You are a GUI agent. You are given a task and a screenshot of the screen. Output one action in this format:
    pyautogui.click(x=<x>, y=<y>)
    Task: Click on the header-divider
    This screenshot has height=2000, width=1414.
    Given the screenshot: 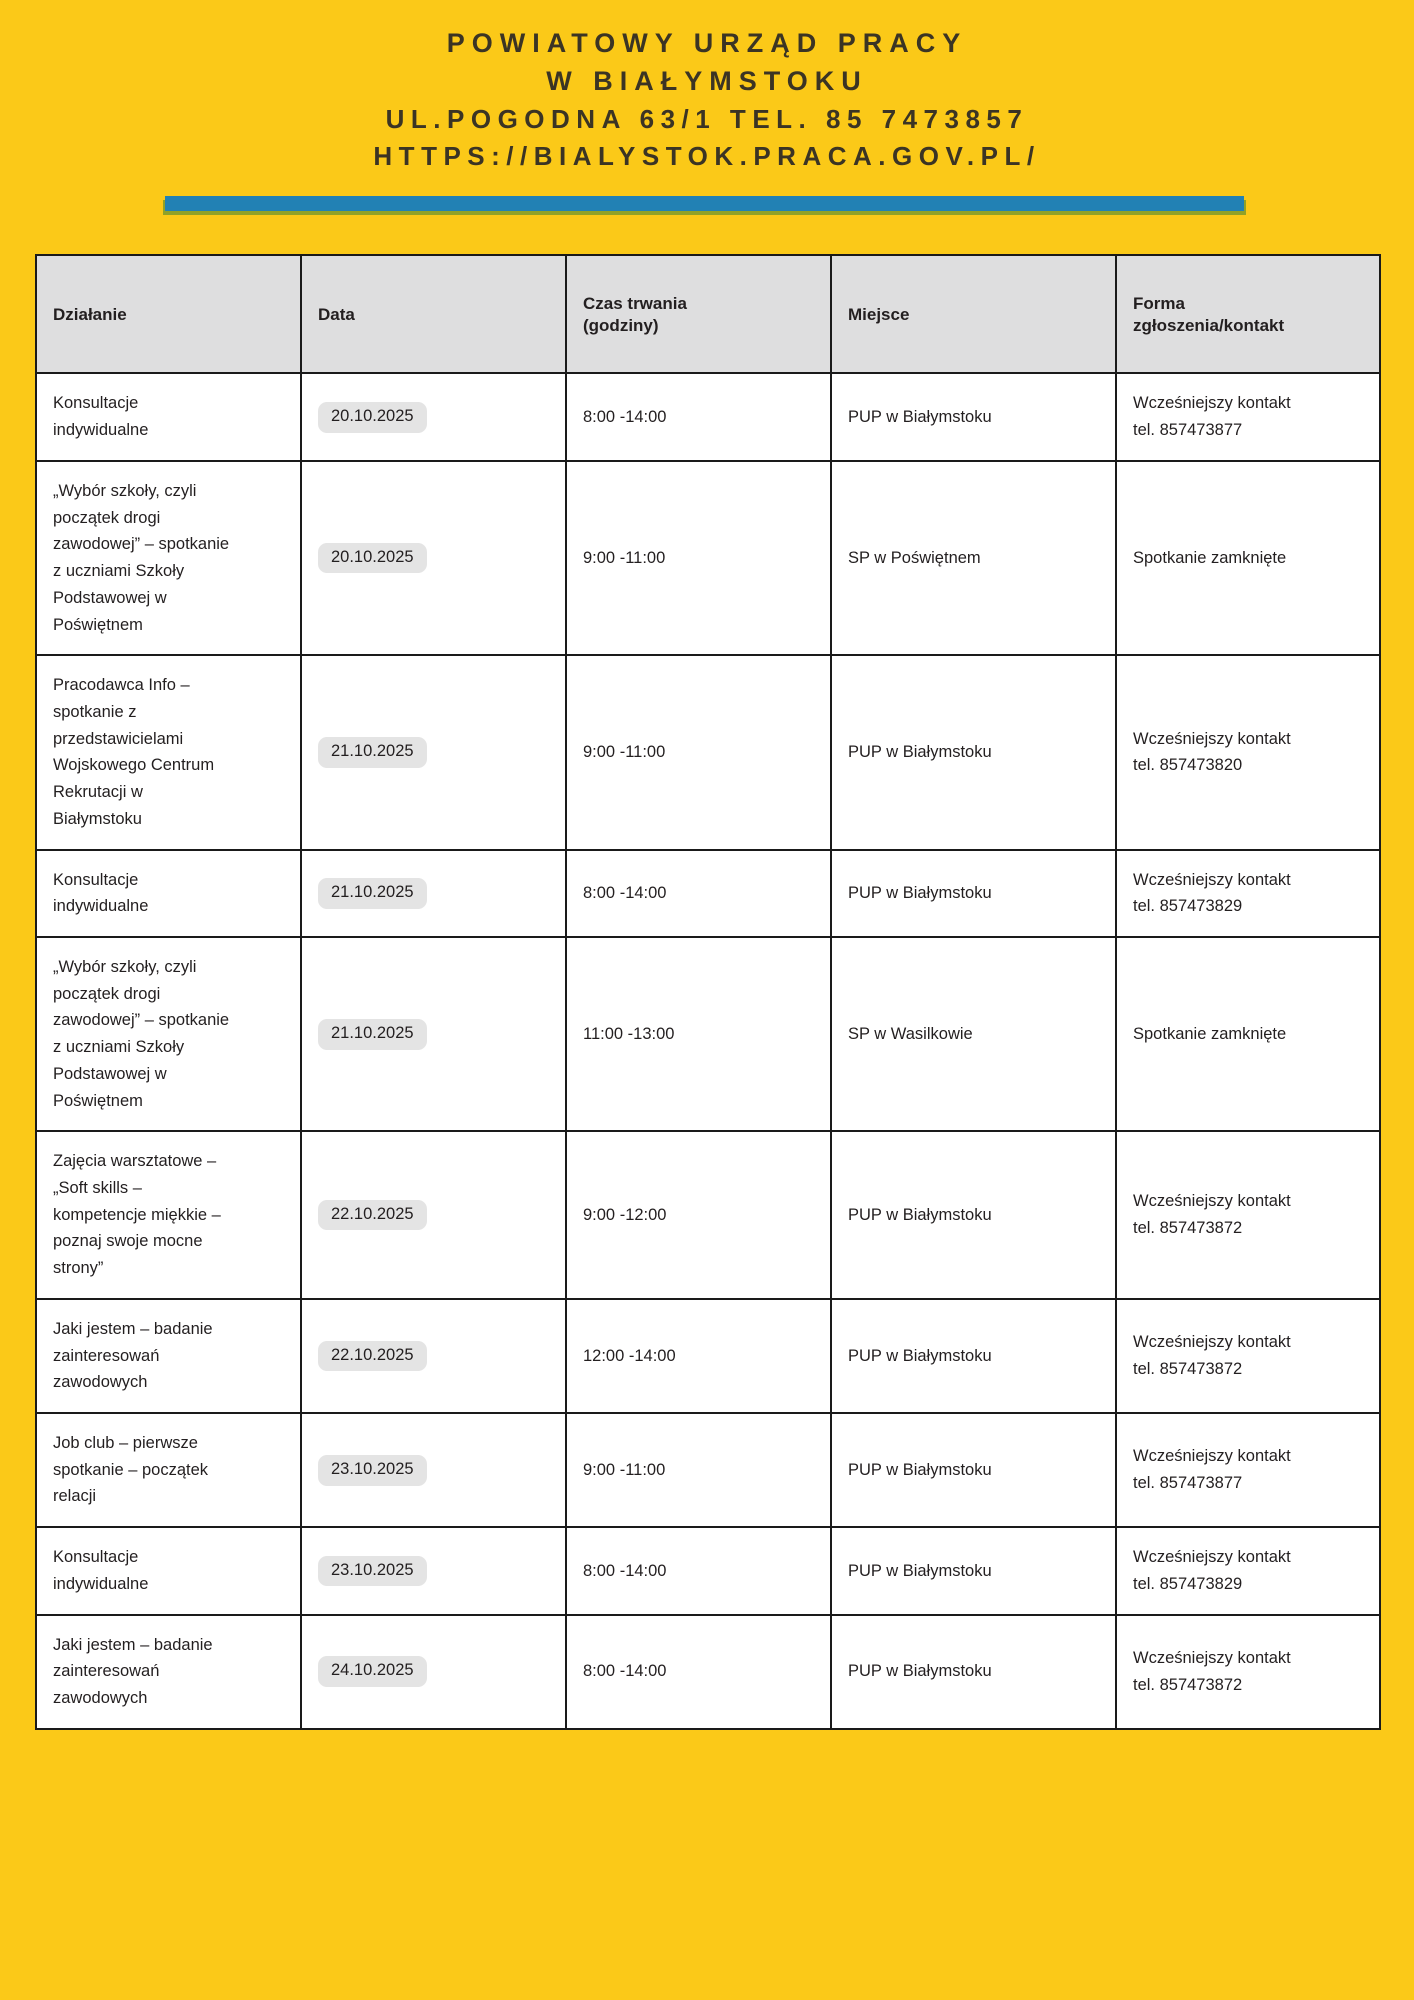 What is the action you would take?
    pyautogui.click(x=707, y=206)
    